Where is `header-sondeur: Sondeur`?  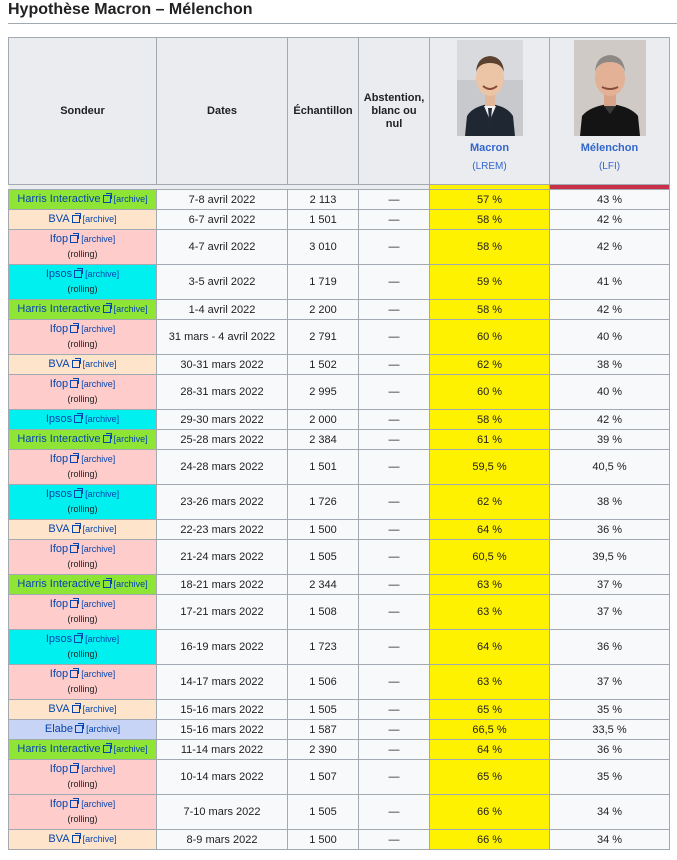 header-sondeur: Sondeur is located at coordinates (82, 111).